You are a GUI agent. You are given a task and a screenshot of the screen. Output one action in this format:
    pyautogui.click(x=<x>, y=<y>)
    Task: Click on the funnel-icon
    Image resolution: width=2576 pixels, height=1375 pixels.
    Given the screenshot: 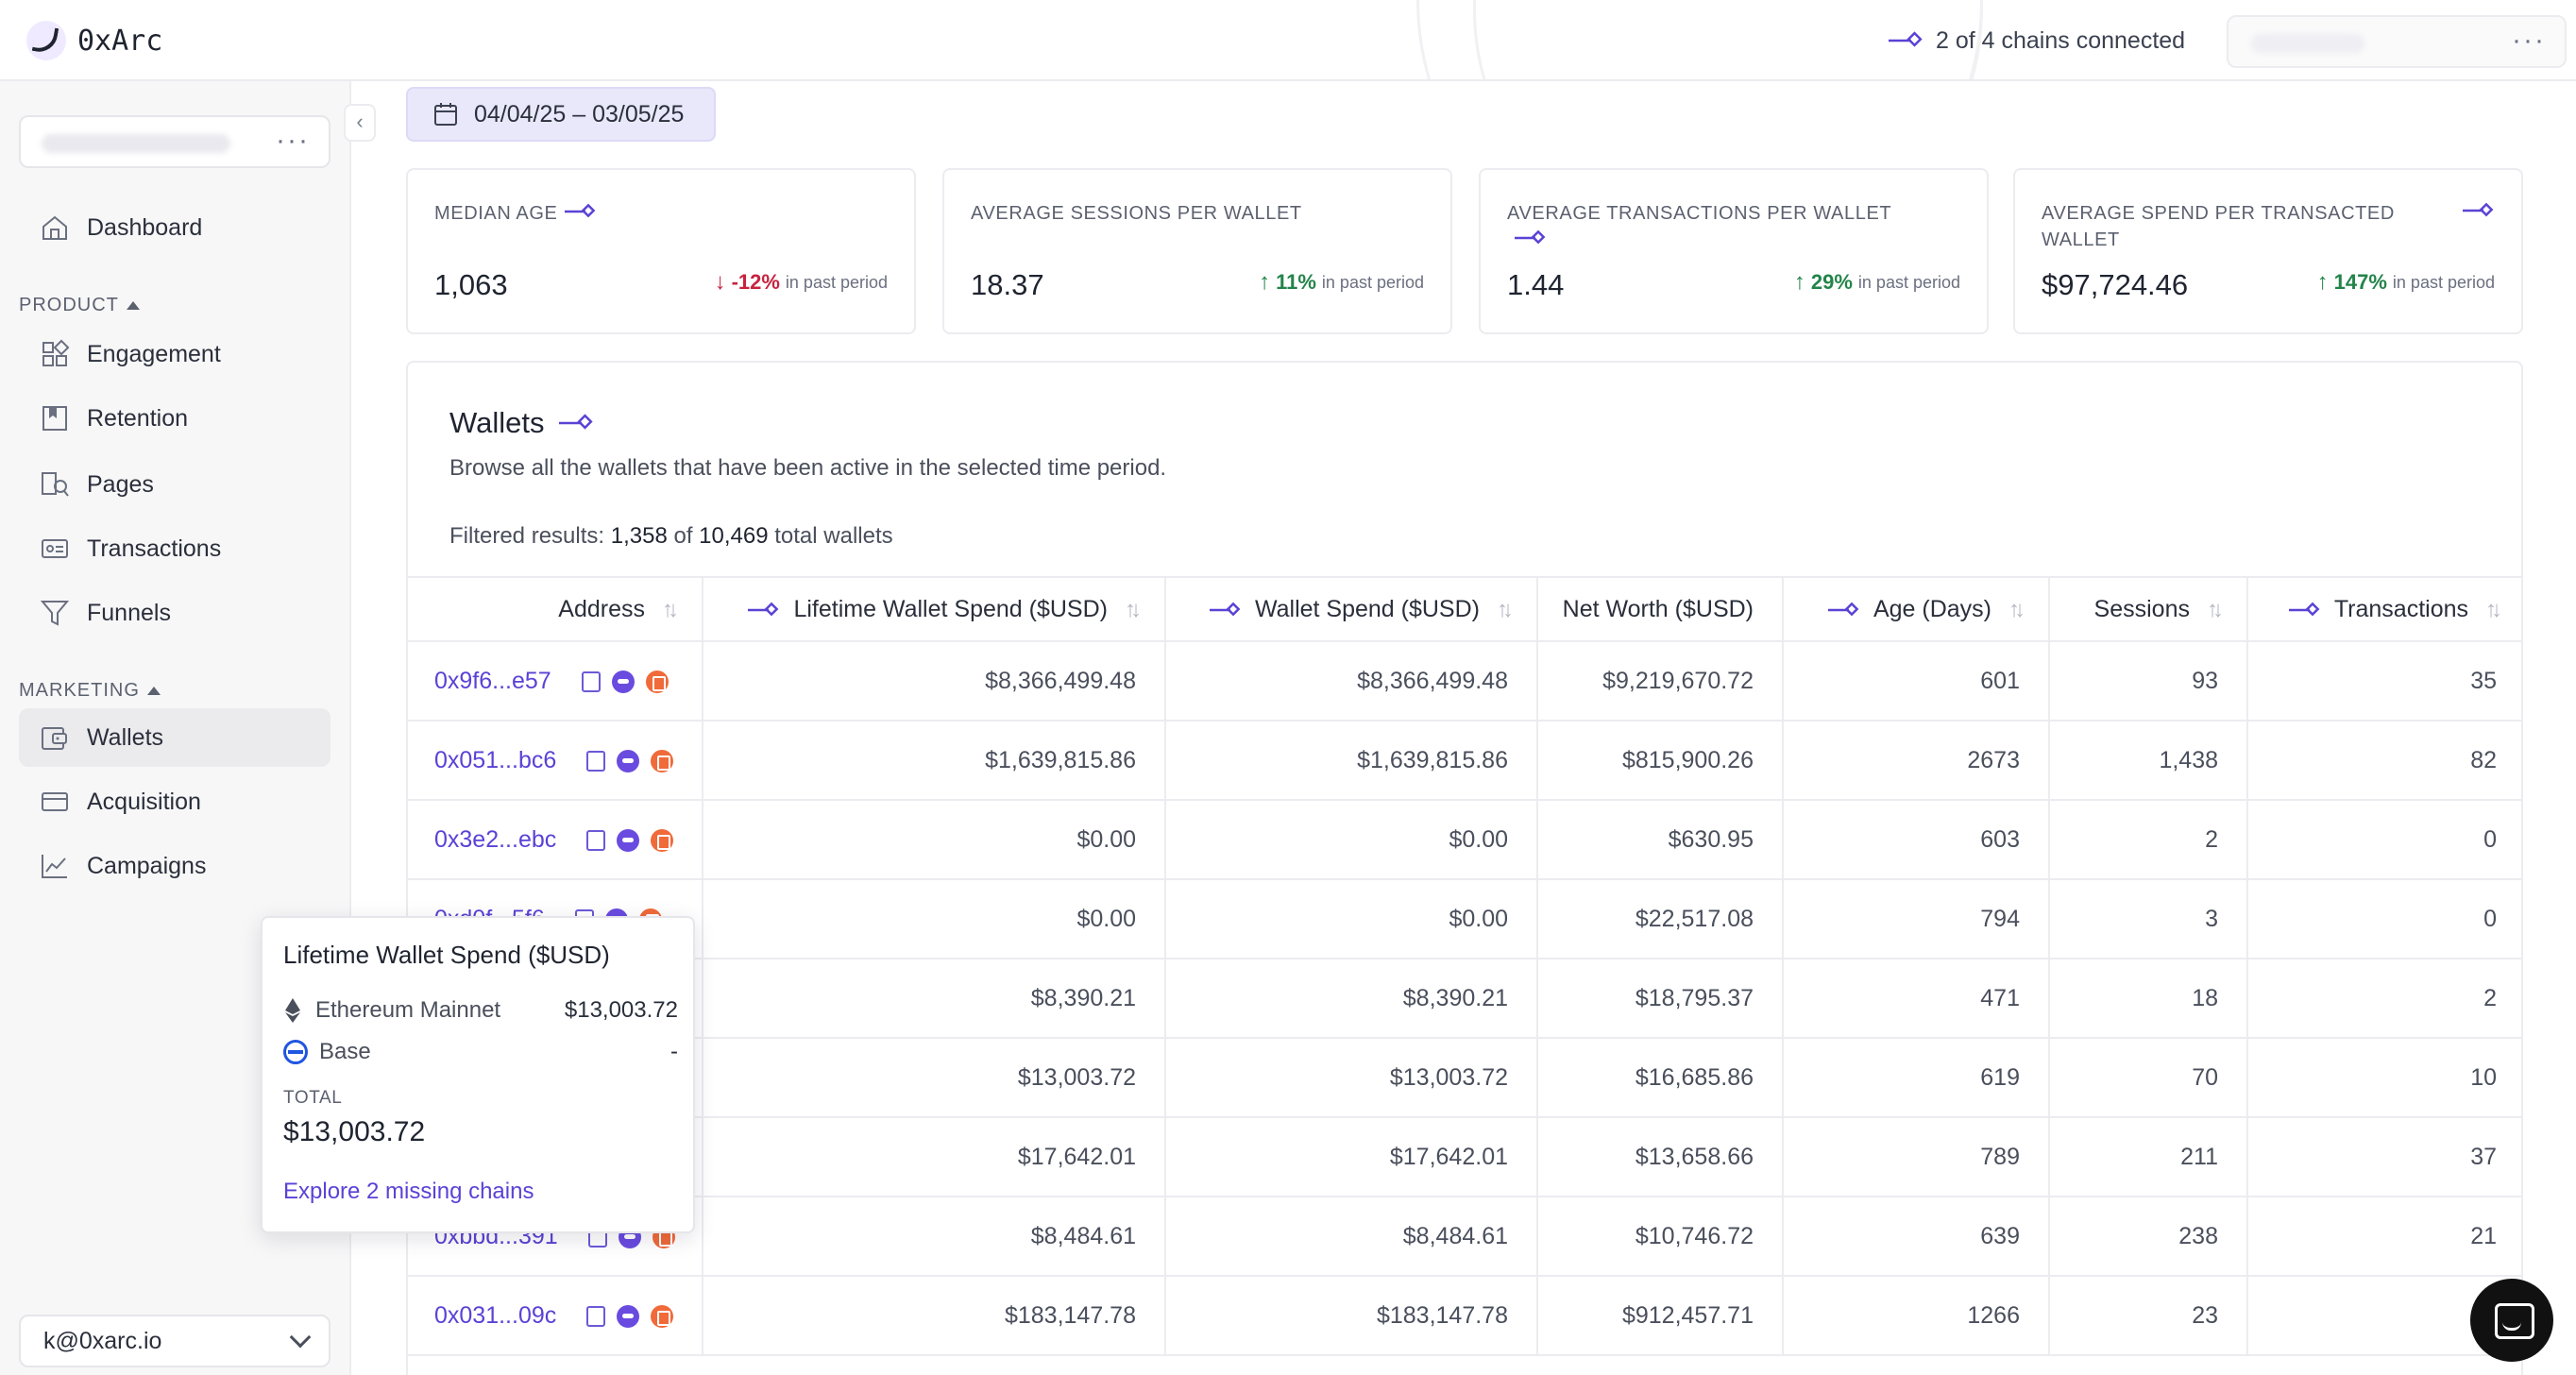 What is the action you would take?
    pyautogui.click(x=55, y=613)
    